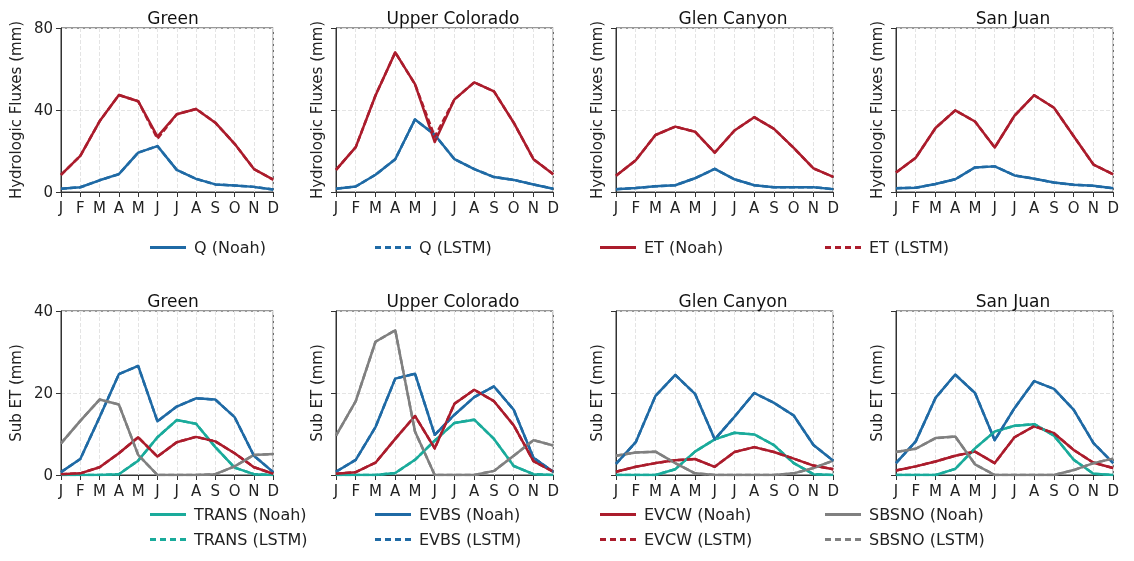 The height and width of the screenshot is (561, 1134). I want to click on legend-label: Q (LSTM), so click(455, 247).